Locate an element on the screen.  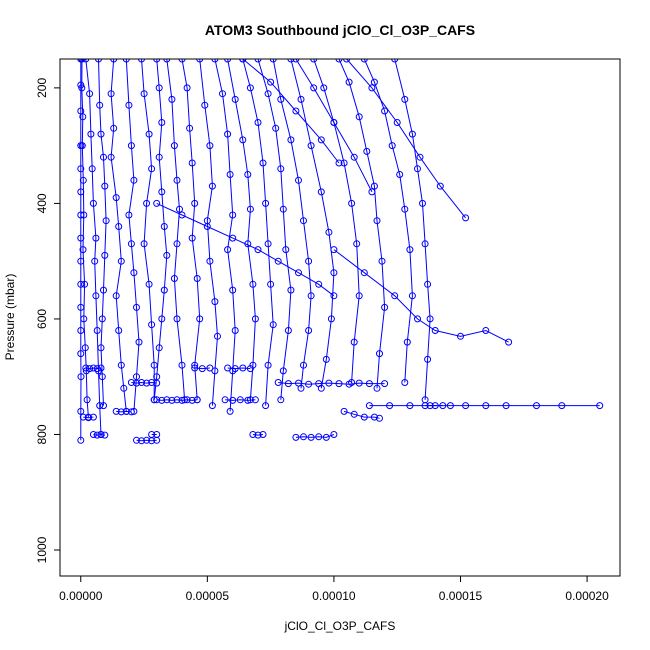
y-tick-label: 800 is located at coordinates (42, 434).